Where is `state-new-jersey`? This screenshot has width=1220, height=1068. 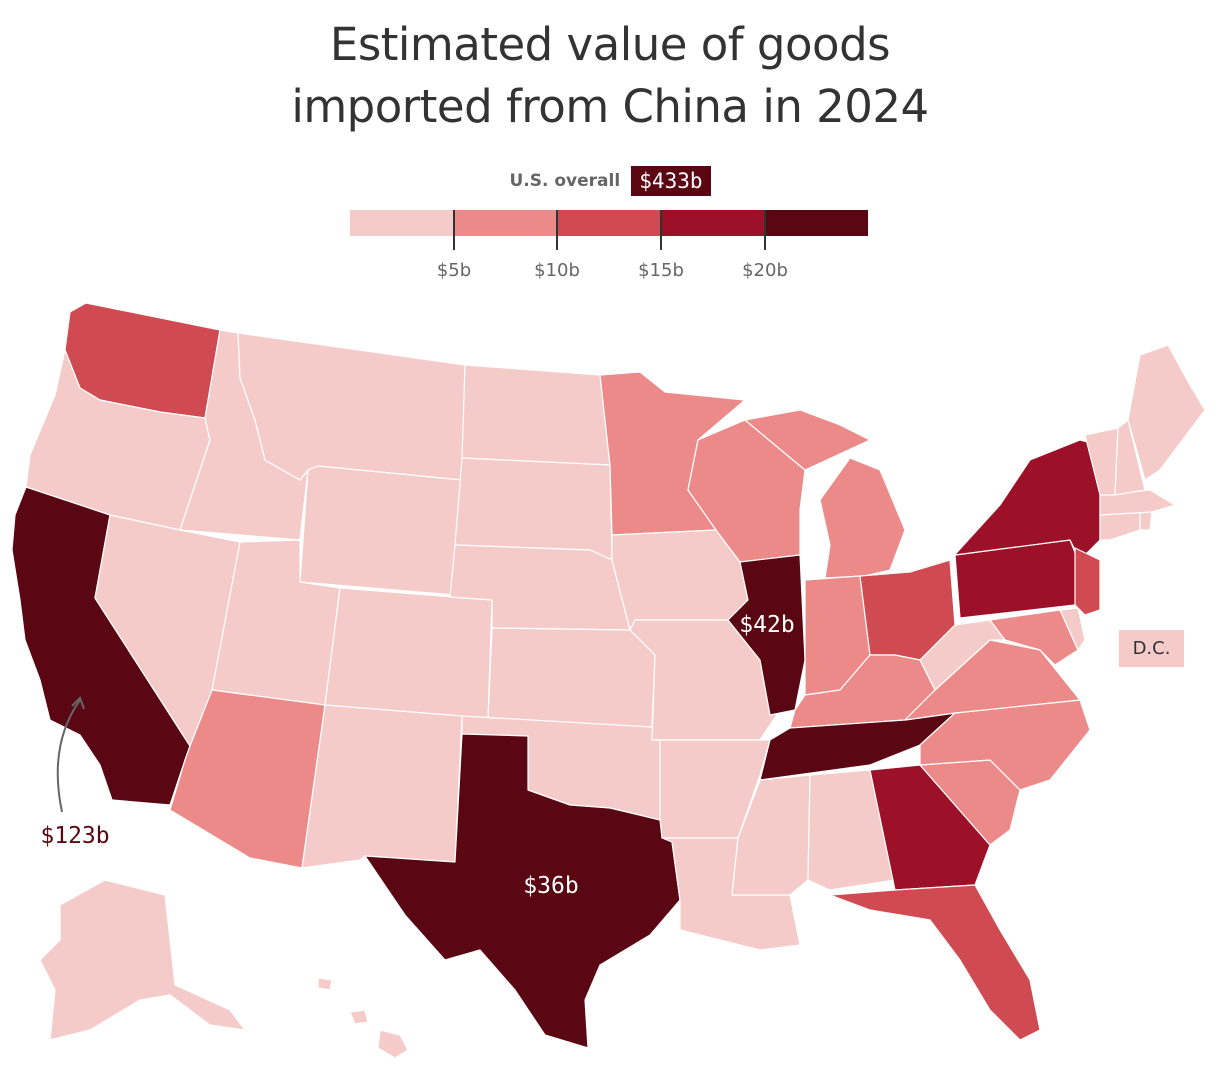 state-new-jersey is located at coordinates (1087, 581).